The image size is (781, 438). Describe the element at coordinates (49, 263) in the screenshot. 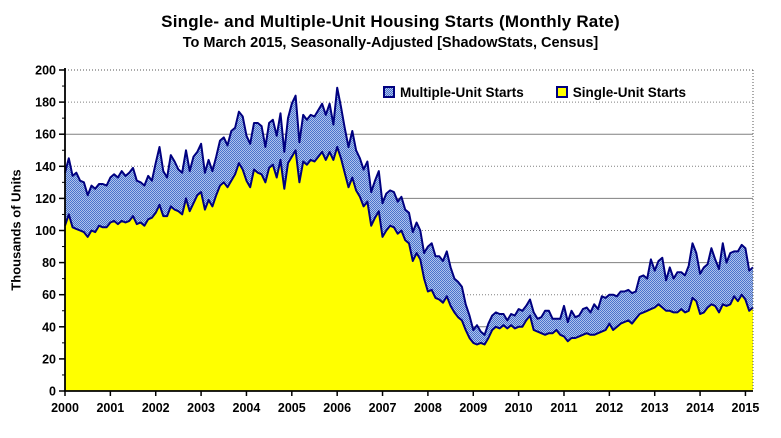

I see `y-tick-label: 80` at that location.